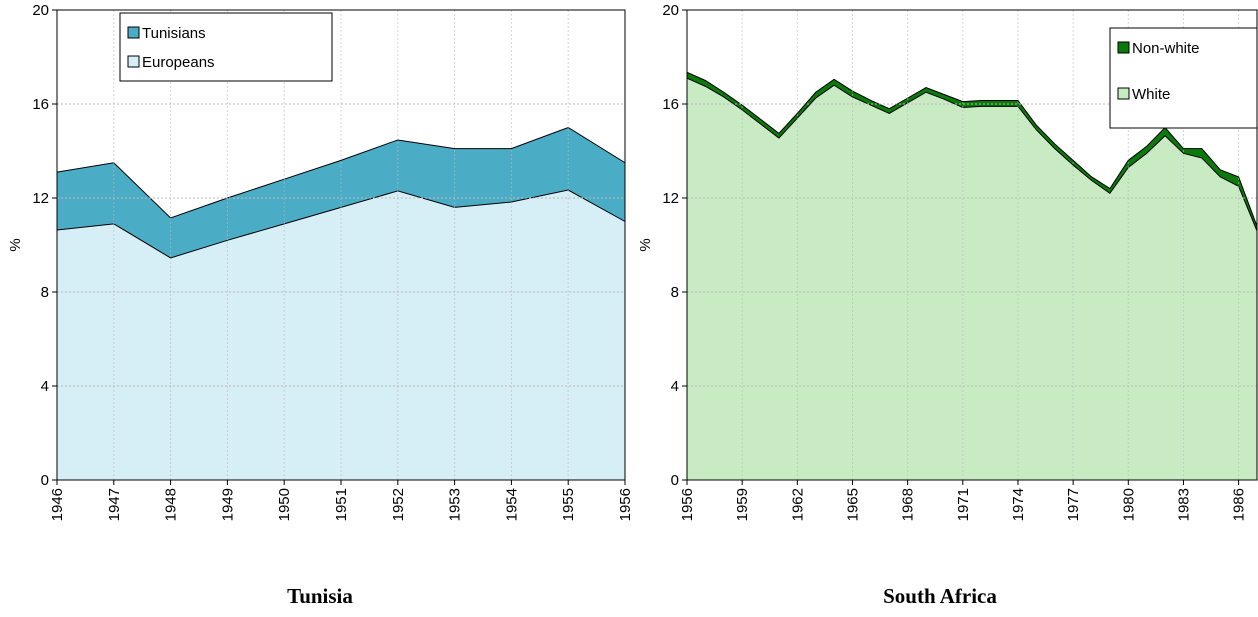 The width and height of the screenshot is (1258, 617). I want to click on x-tick-label: 1974, so click(1018, 504).